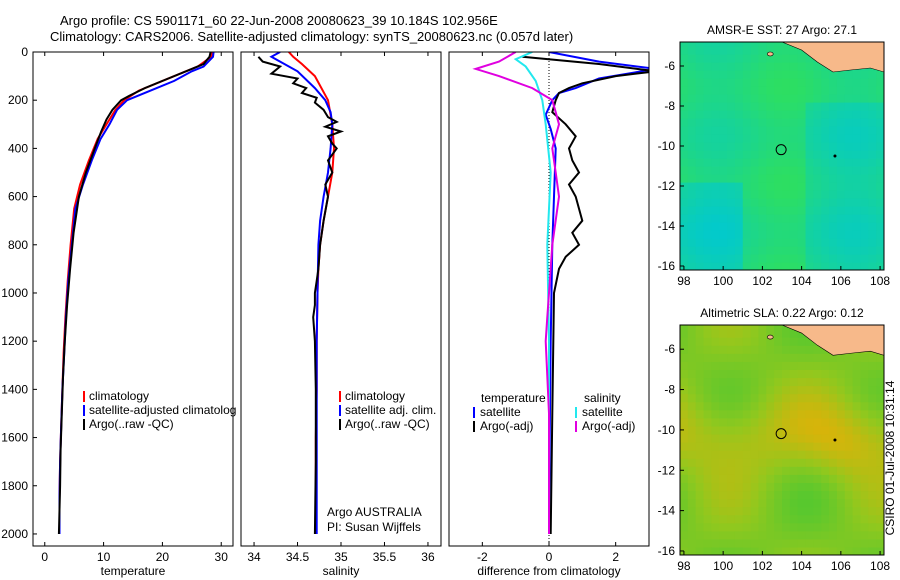  I want to click on x-tick-label: 0, so click(44, 557).